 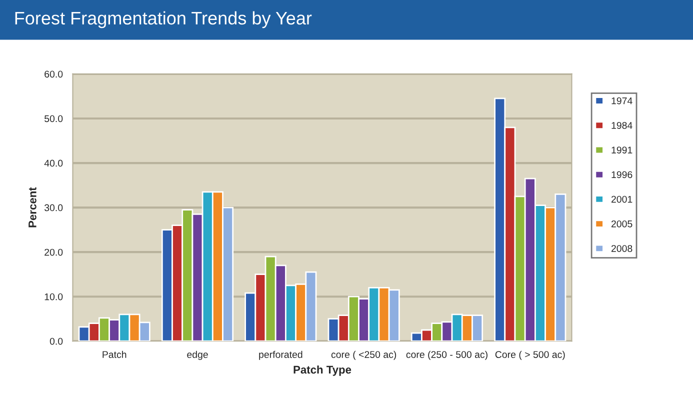 What do you see at coordinates (280, 355) in the screenshot?
I see `x-tick-label: perforated` at bounding box center [280, 355].